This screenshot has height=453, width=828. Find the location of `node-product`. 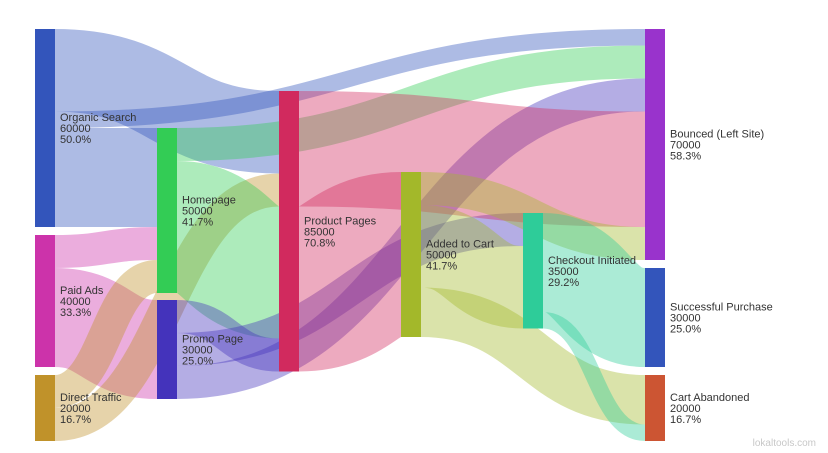

node-product is located at coordinates (289, 231).